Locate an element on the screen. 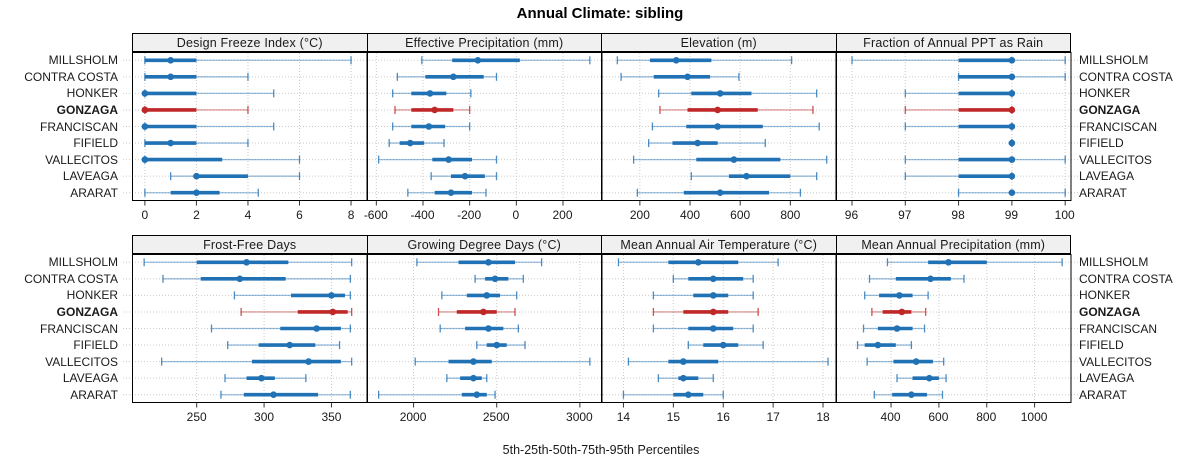  axis-tick-label: 4 is located at coordinates (248, 215).